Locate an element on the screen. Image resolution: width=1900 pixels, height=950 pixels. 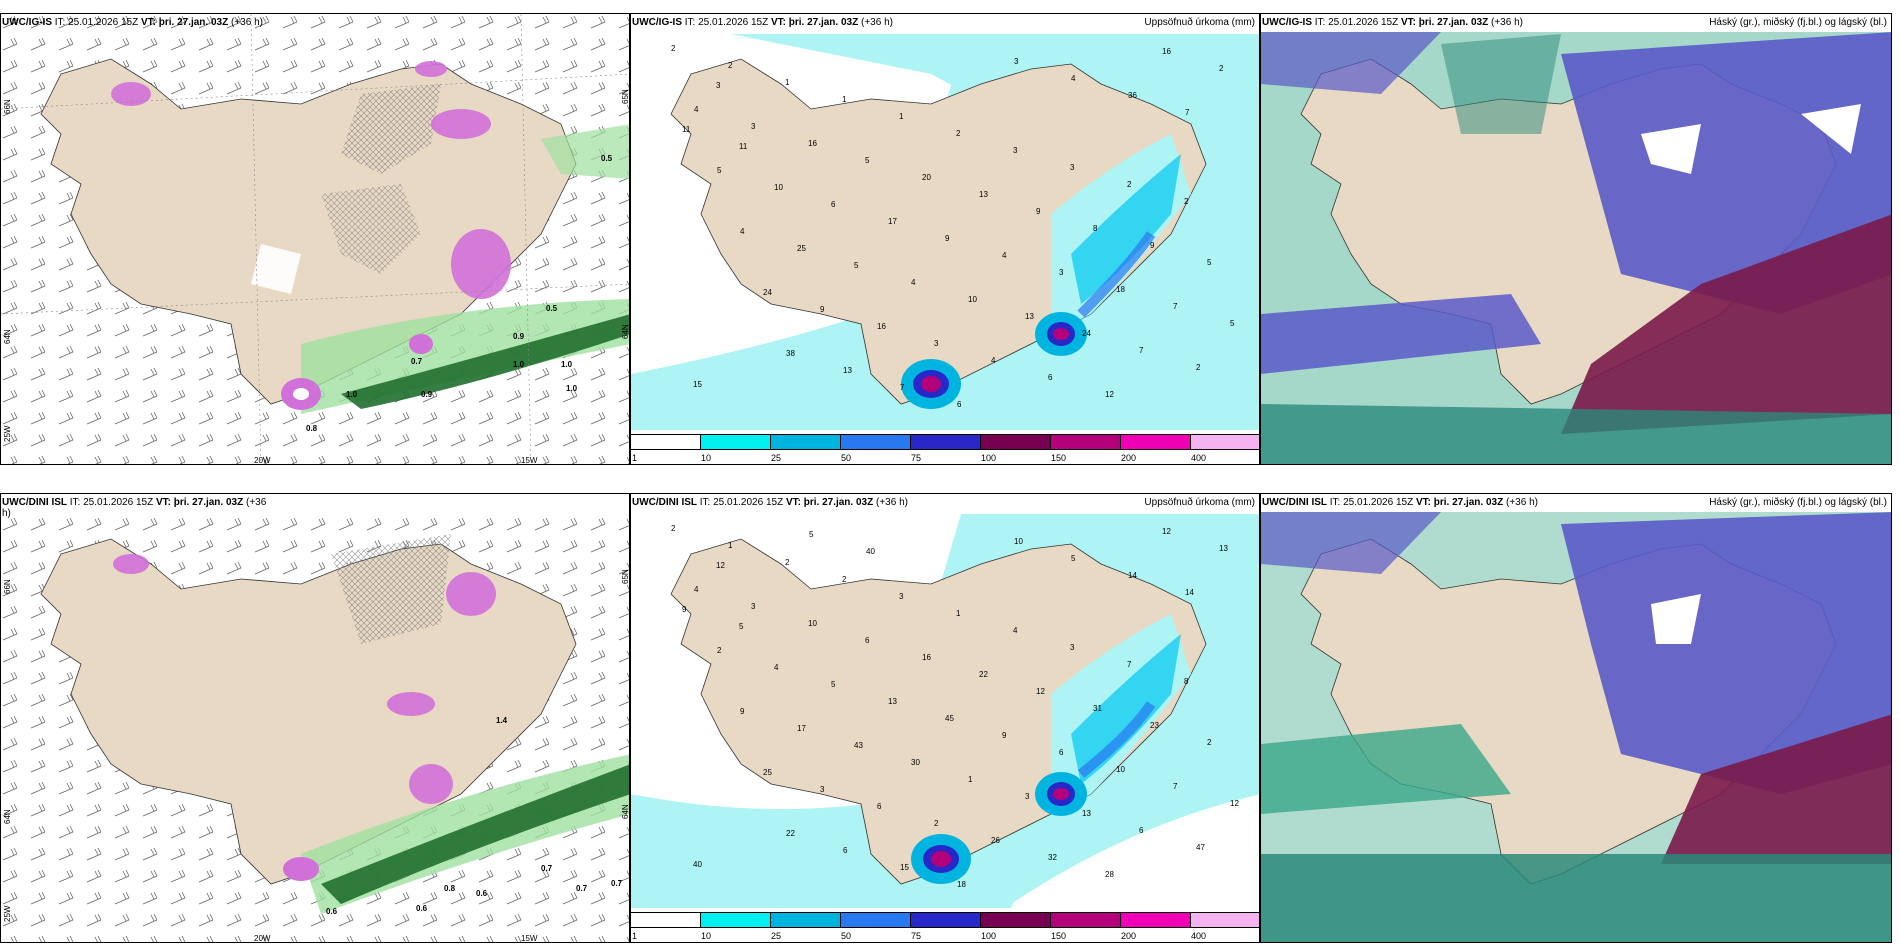
lat-label: 66N is located at coordinates (7, 586).